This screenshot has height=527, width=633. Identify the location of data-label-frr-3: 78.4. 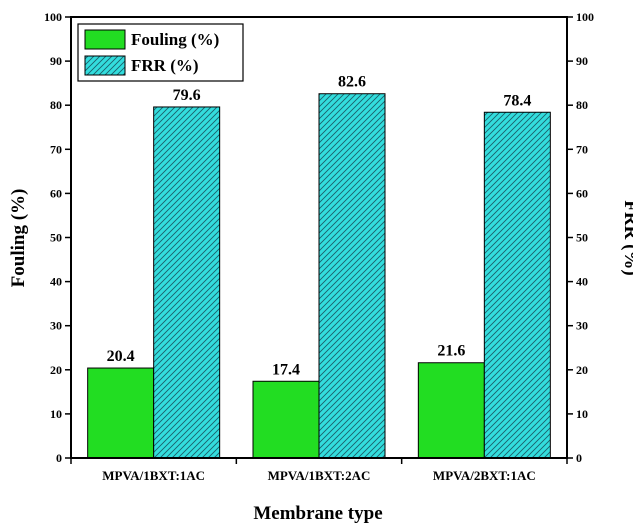
(517, 100).